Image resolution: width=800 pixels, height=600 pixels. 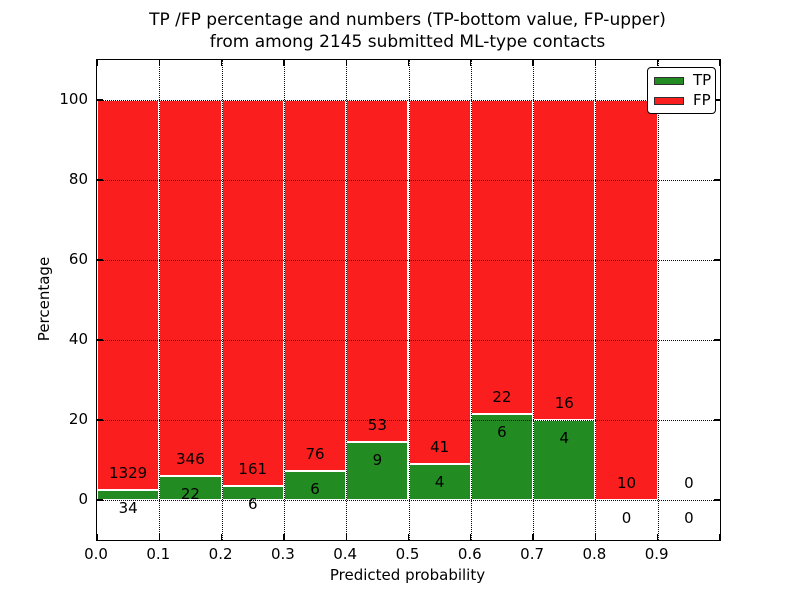 What do you see at coordinates (594, 554) in the screenshot?
I see `x-tick-label: 0.8` at bounding box center [594, 554].